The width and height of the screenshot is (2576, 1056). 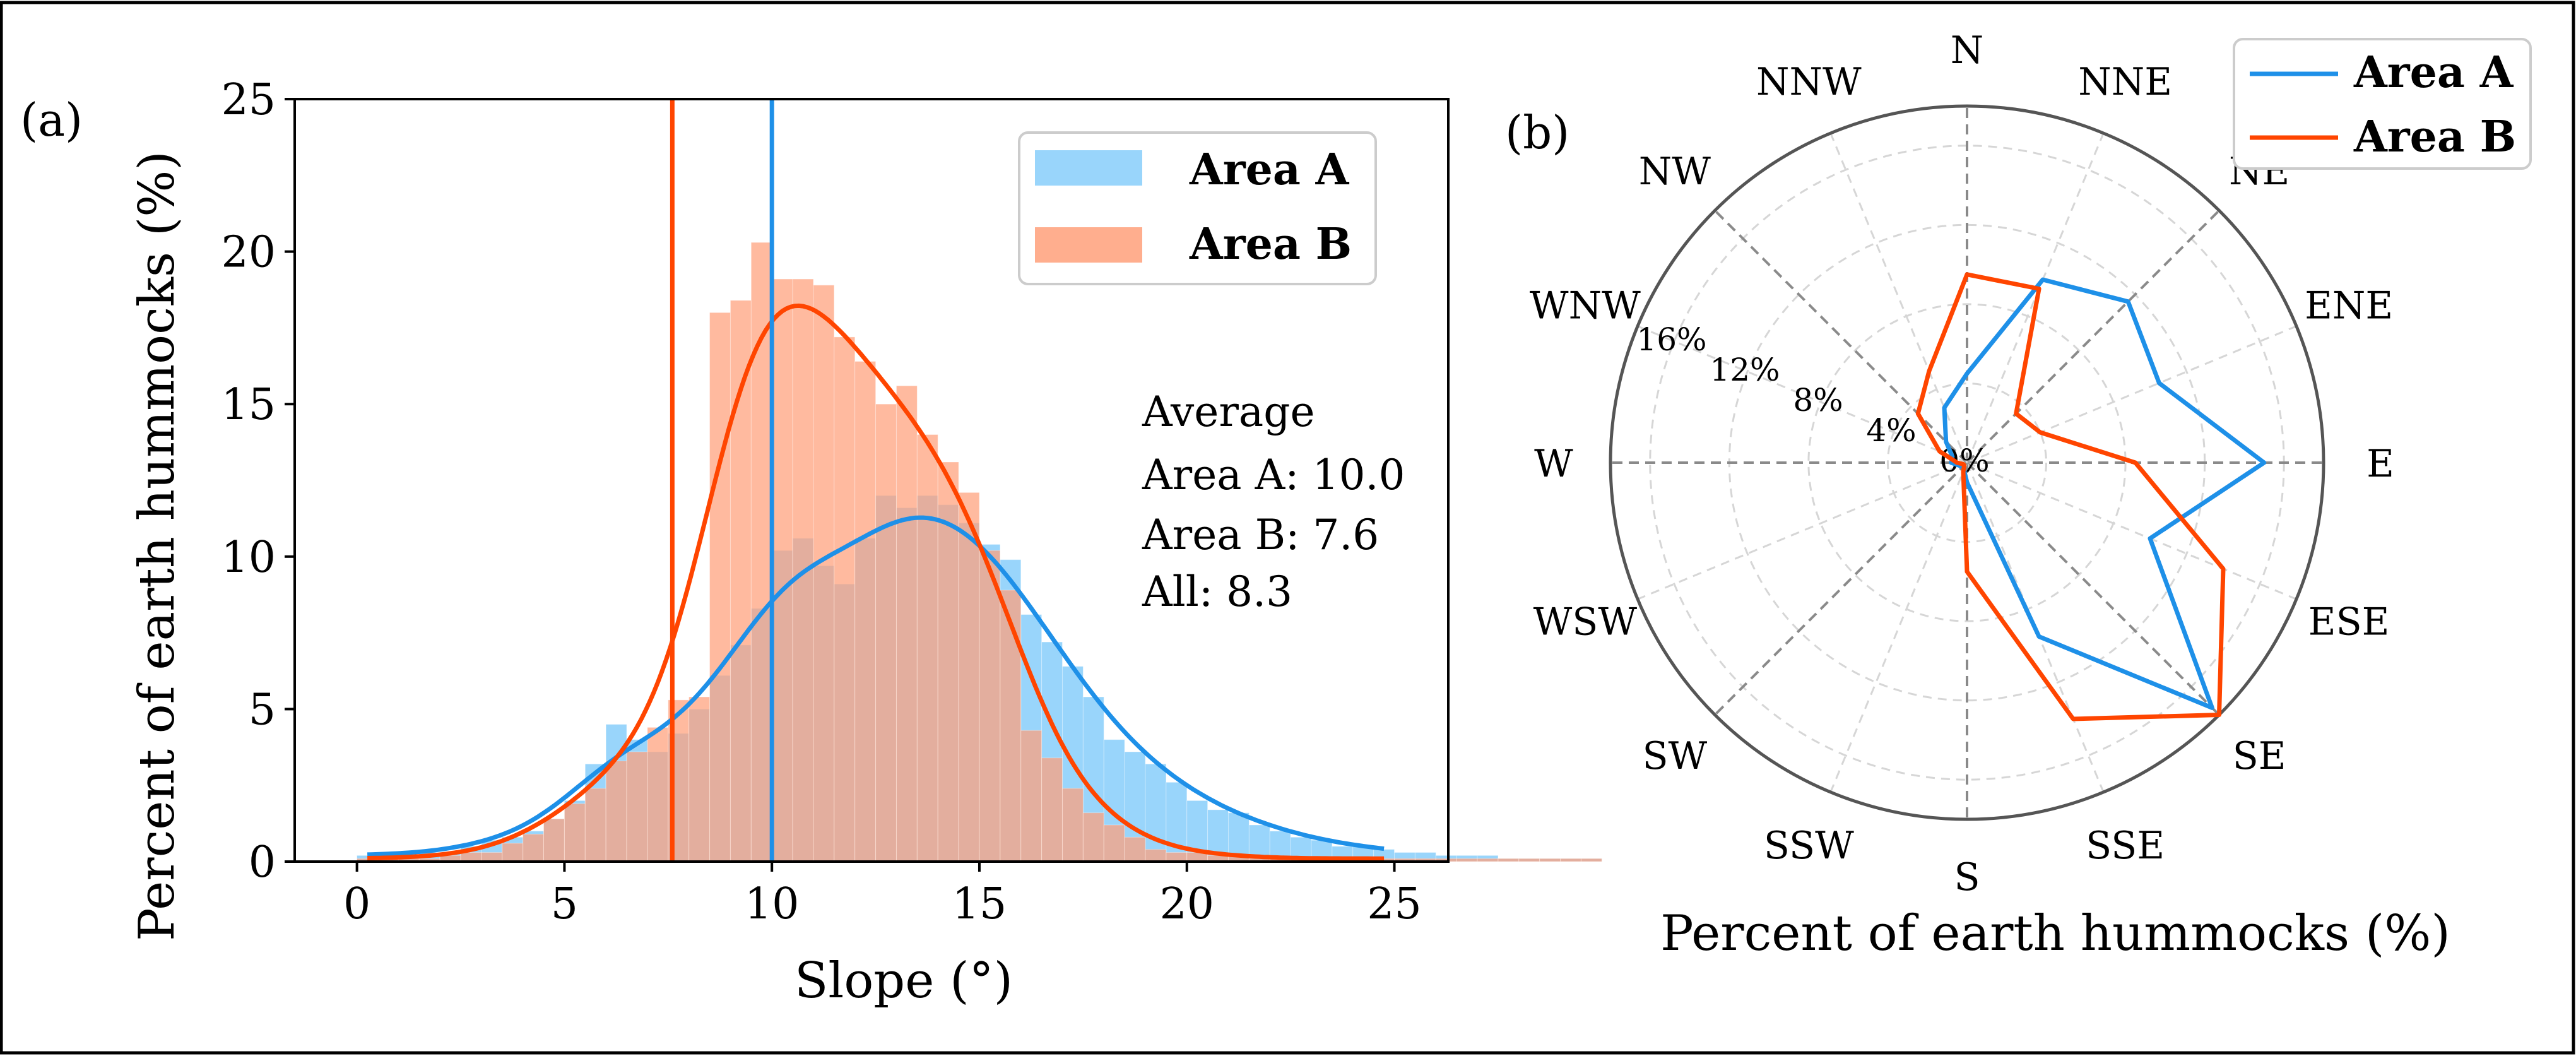 What do you see at coordinates (2125, 82) in the screenshot?
I see `direction-label: NNE` at bounding box center [2125, 82].